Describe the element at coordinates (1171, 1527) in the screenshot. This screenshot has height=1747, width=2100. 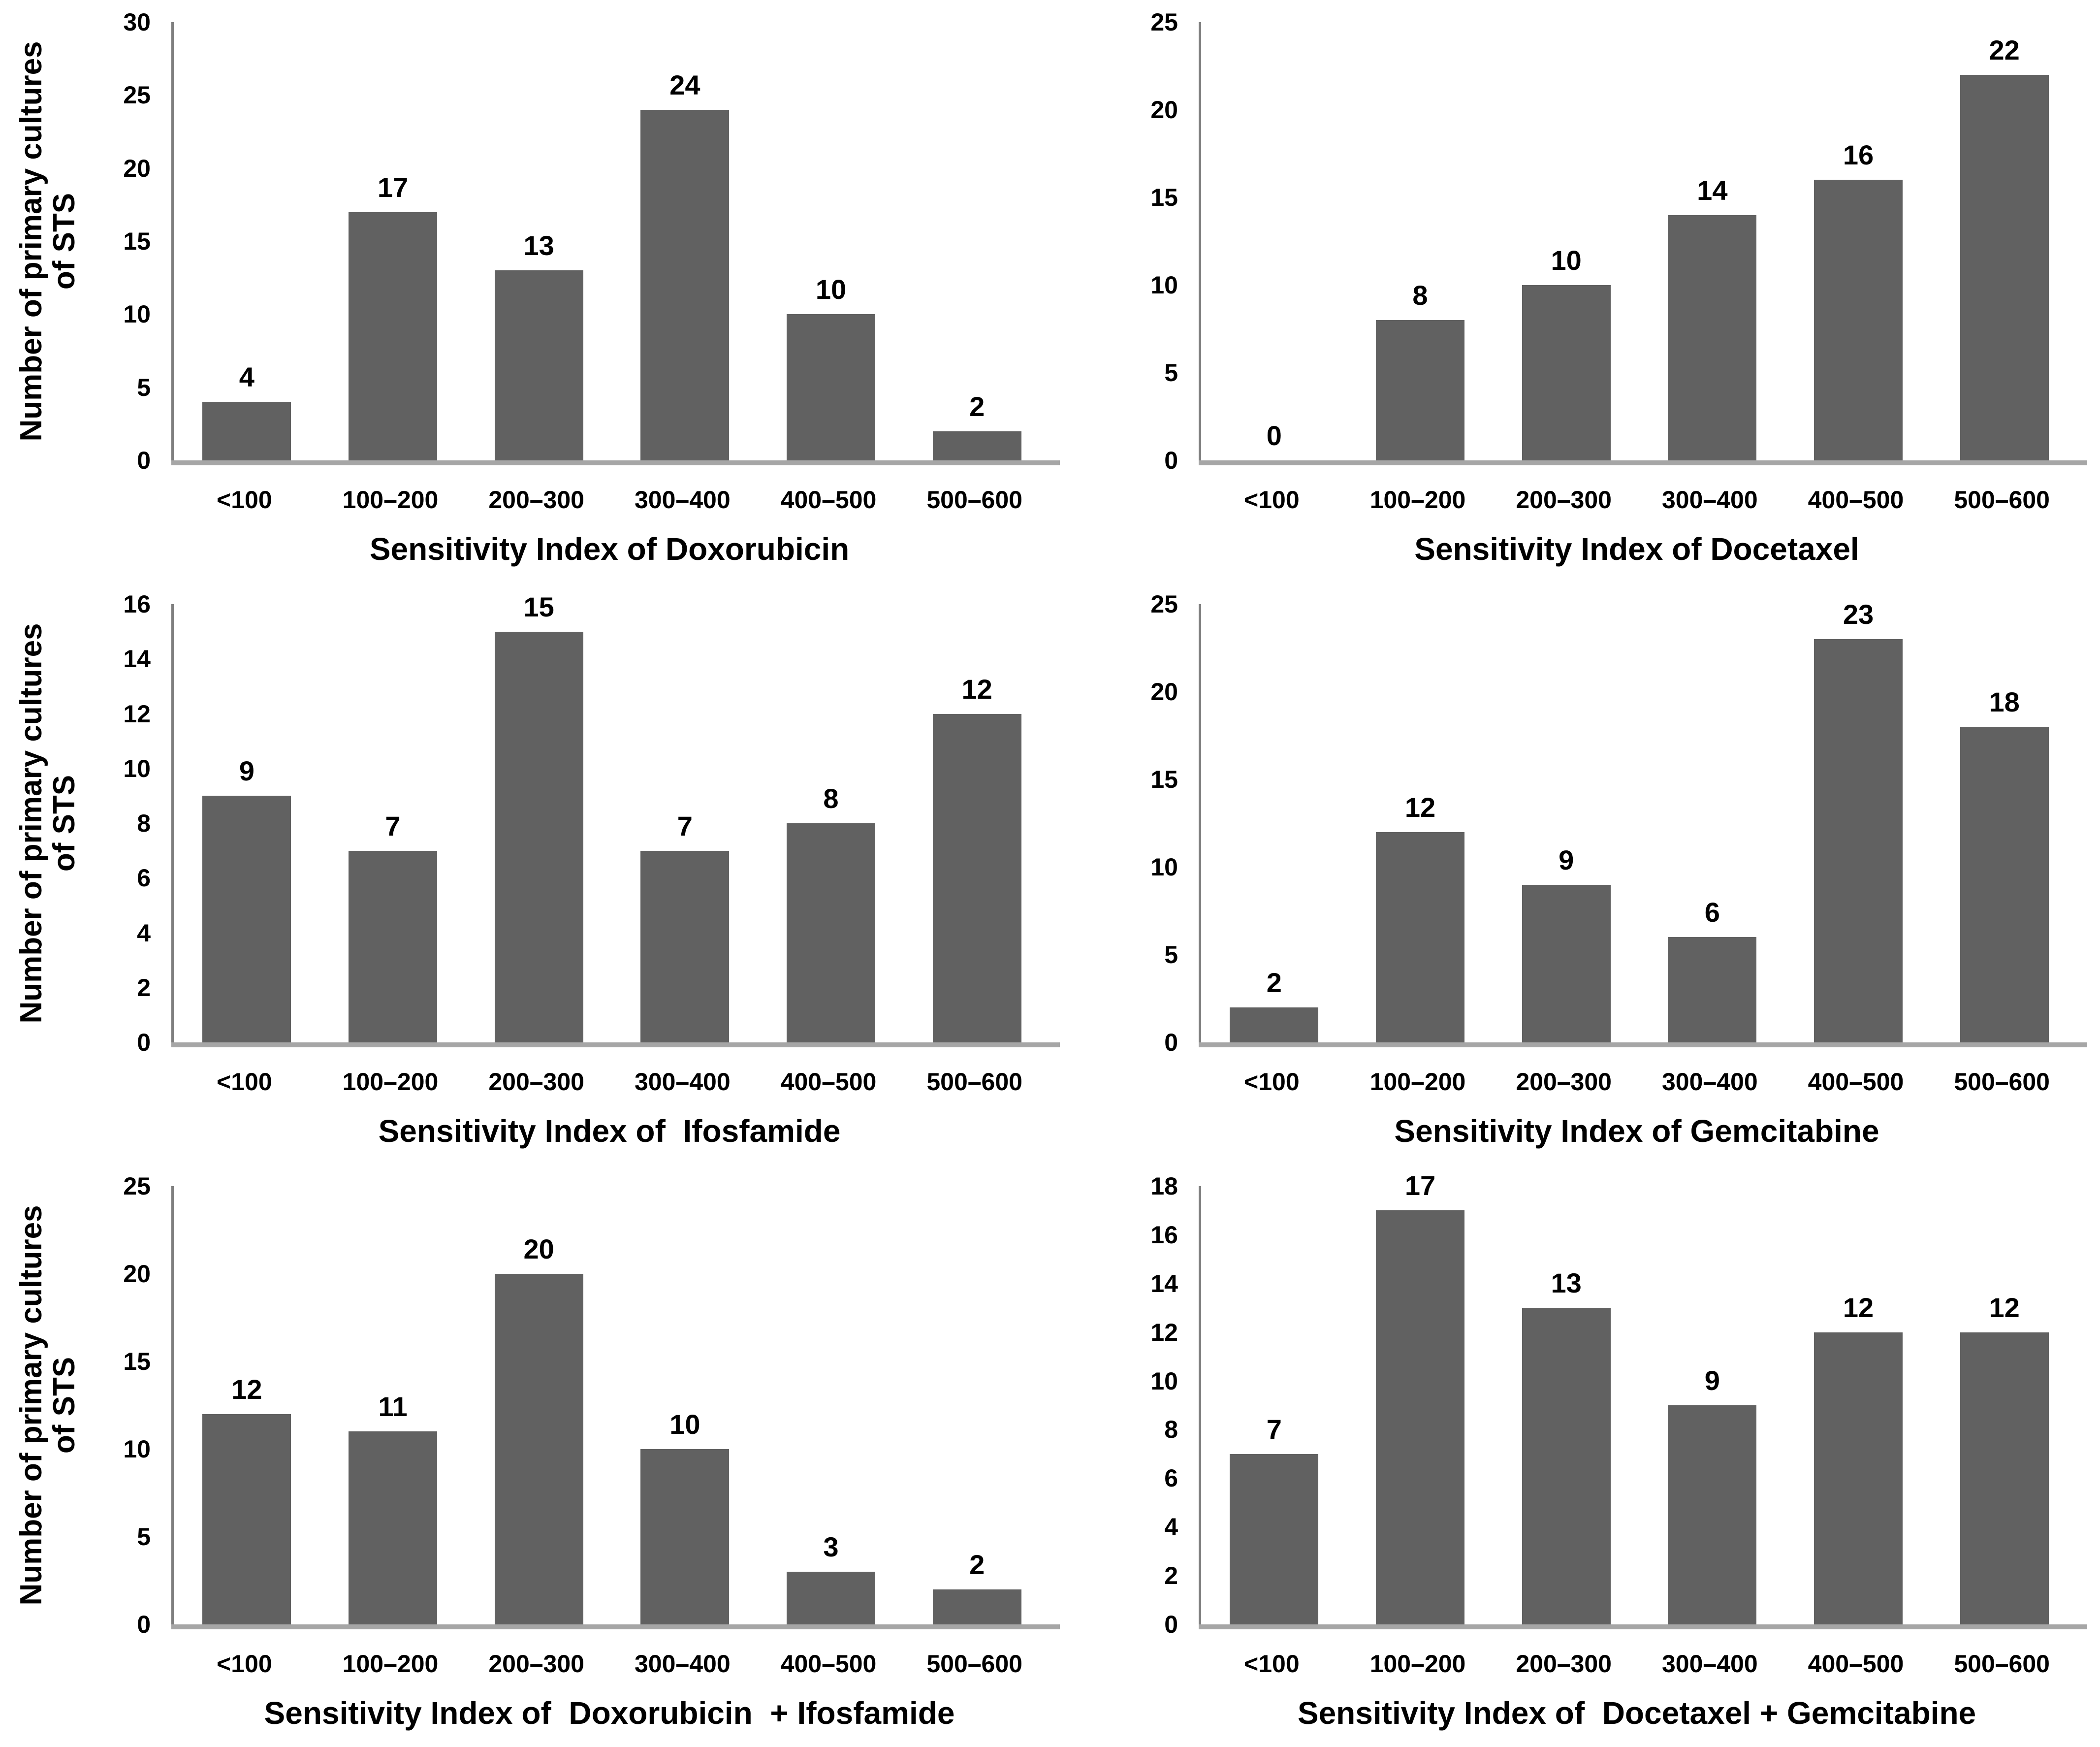
I see `y-tick-label: 4` at that location.